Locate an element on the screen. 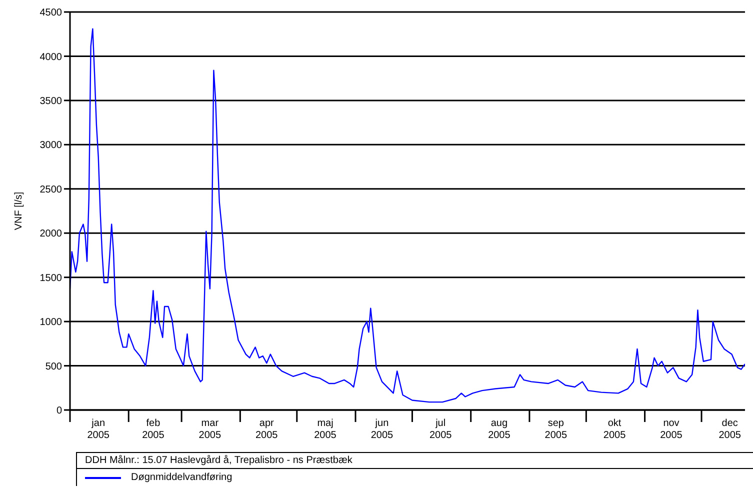  x-tick-label: maj 2005 is located at coordinates (325, 429).